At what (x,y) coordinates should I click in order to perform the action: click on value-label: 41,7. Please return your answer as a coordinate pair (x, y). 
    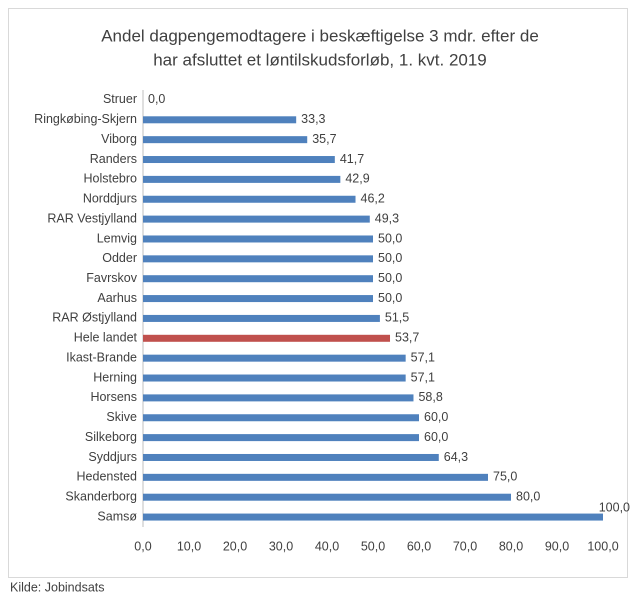
    Looking at the image, I should click on (352, 159).